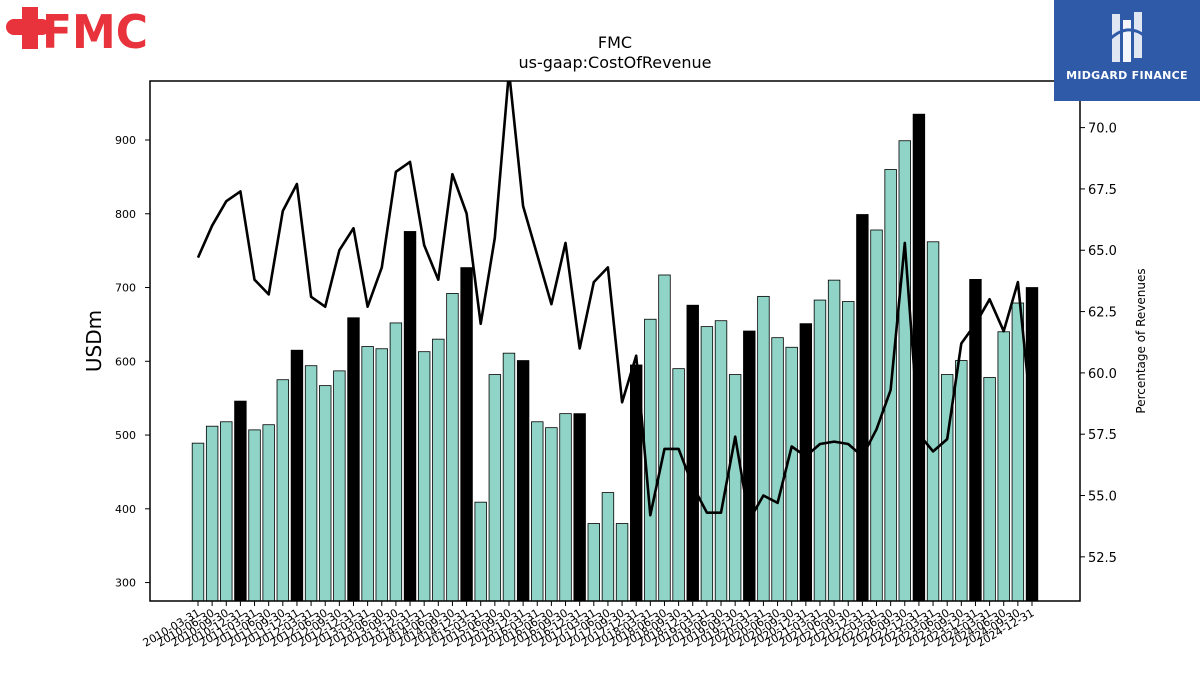  I want to click on y2-tick-label: 65.0, so click(1102, 251).